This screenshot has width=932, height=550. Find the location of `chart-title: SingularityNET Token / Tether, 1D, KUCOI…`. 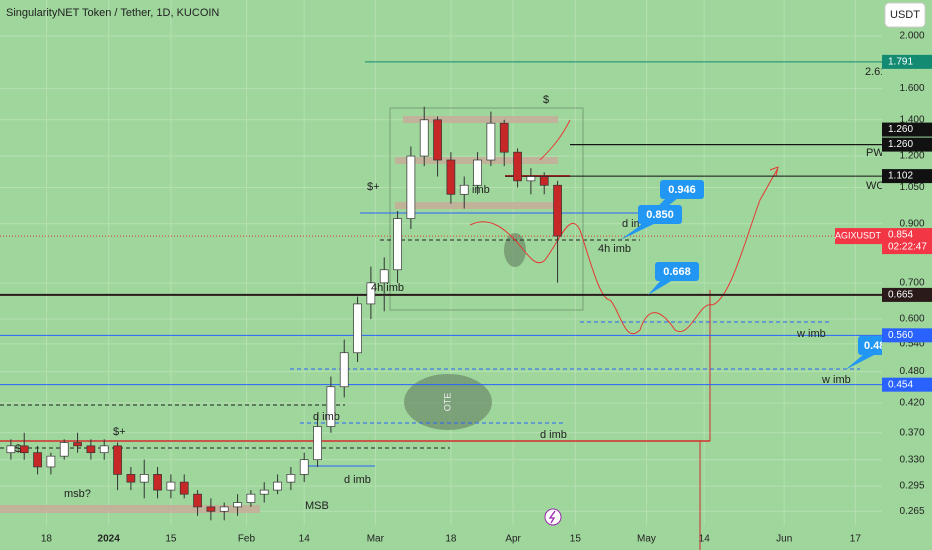

chart-title: SingularityNET Token / Tether, 1D, KUCOI… is located at coordinates (112, 13).